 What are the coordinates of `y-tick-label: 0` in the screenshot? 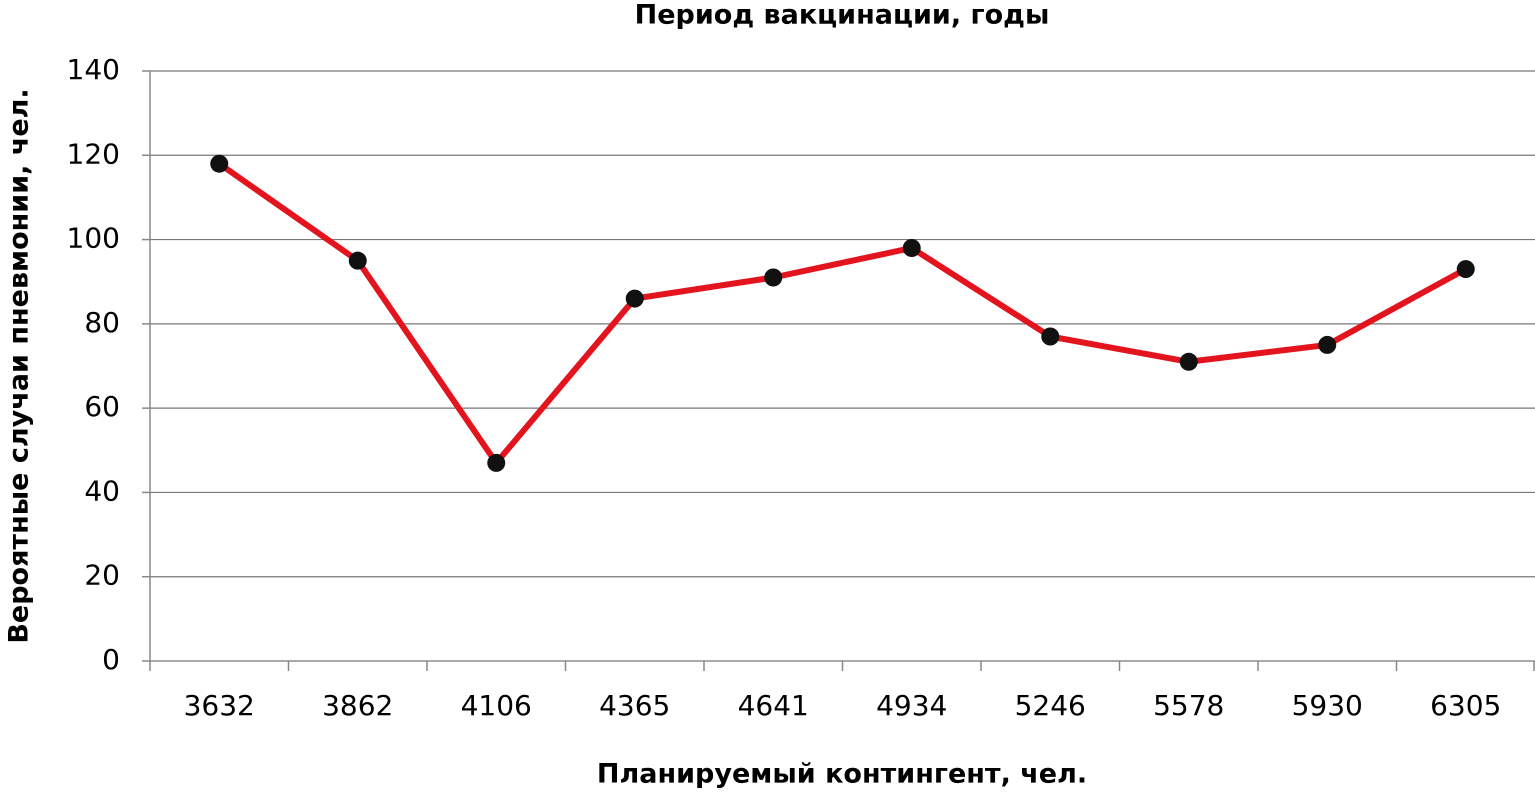 It's located at (111, 659).